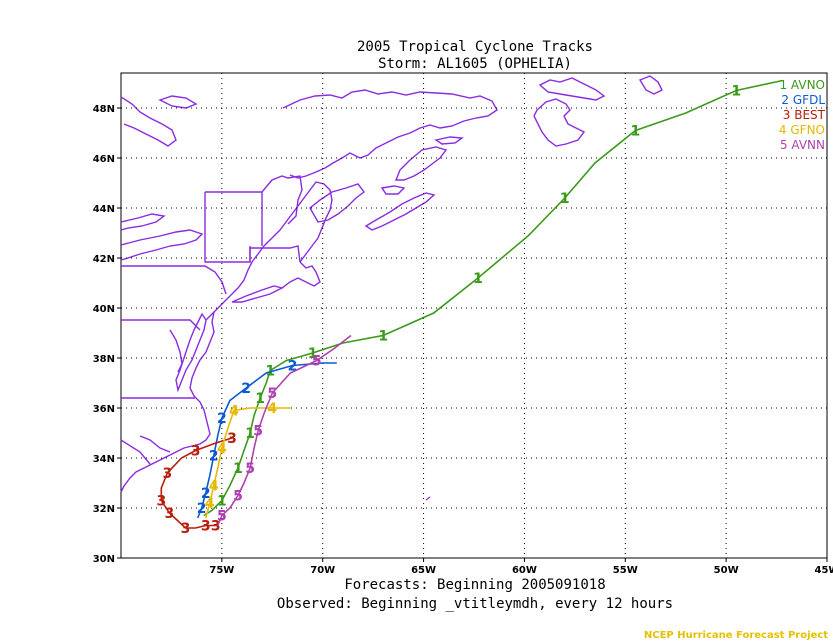  Describe the element at coordinates (104, 209) in the screenshot. I see `y-tick-label: 44N` at that location.